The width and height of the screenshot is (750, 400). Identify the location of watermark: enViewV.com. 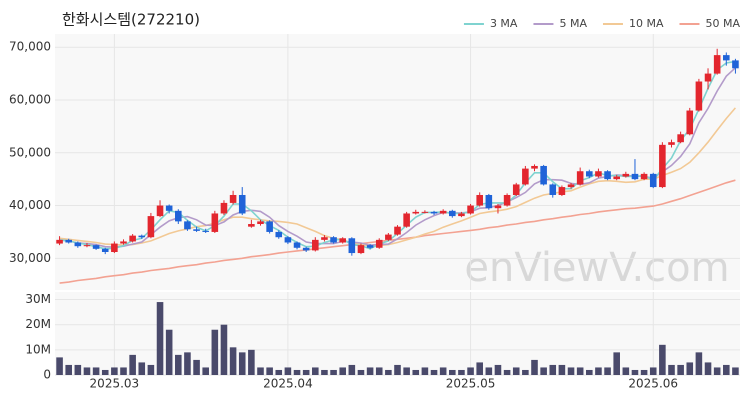
(596, 268).